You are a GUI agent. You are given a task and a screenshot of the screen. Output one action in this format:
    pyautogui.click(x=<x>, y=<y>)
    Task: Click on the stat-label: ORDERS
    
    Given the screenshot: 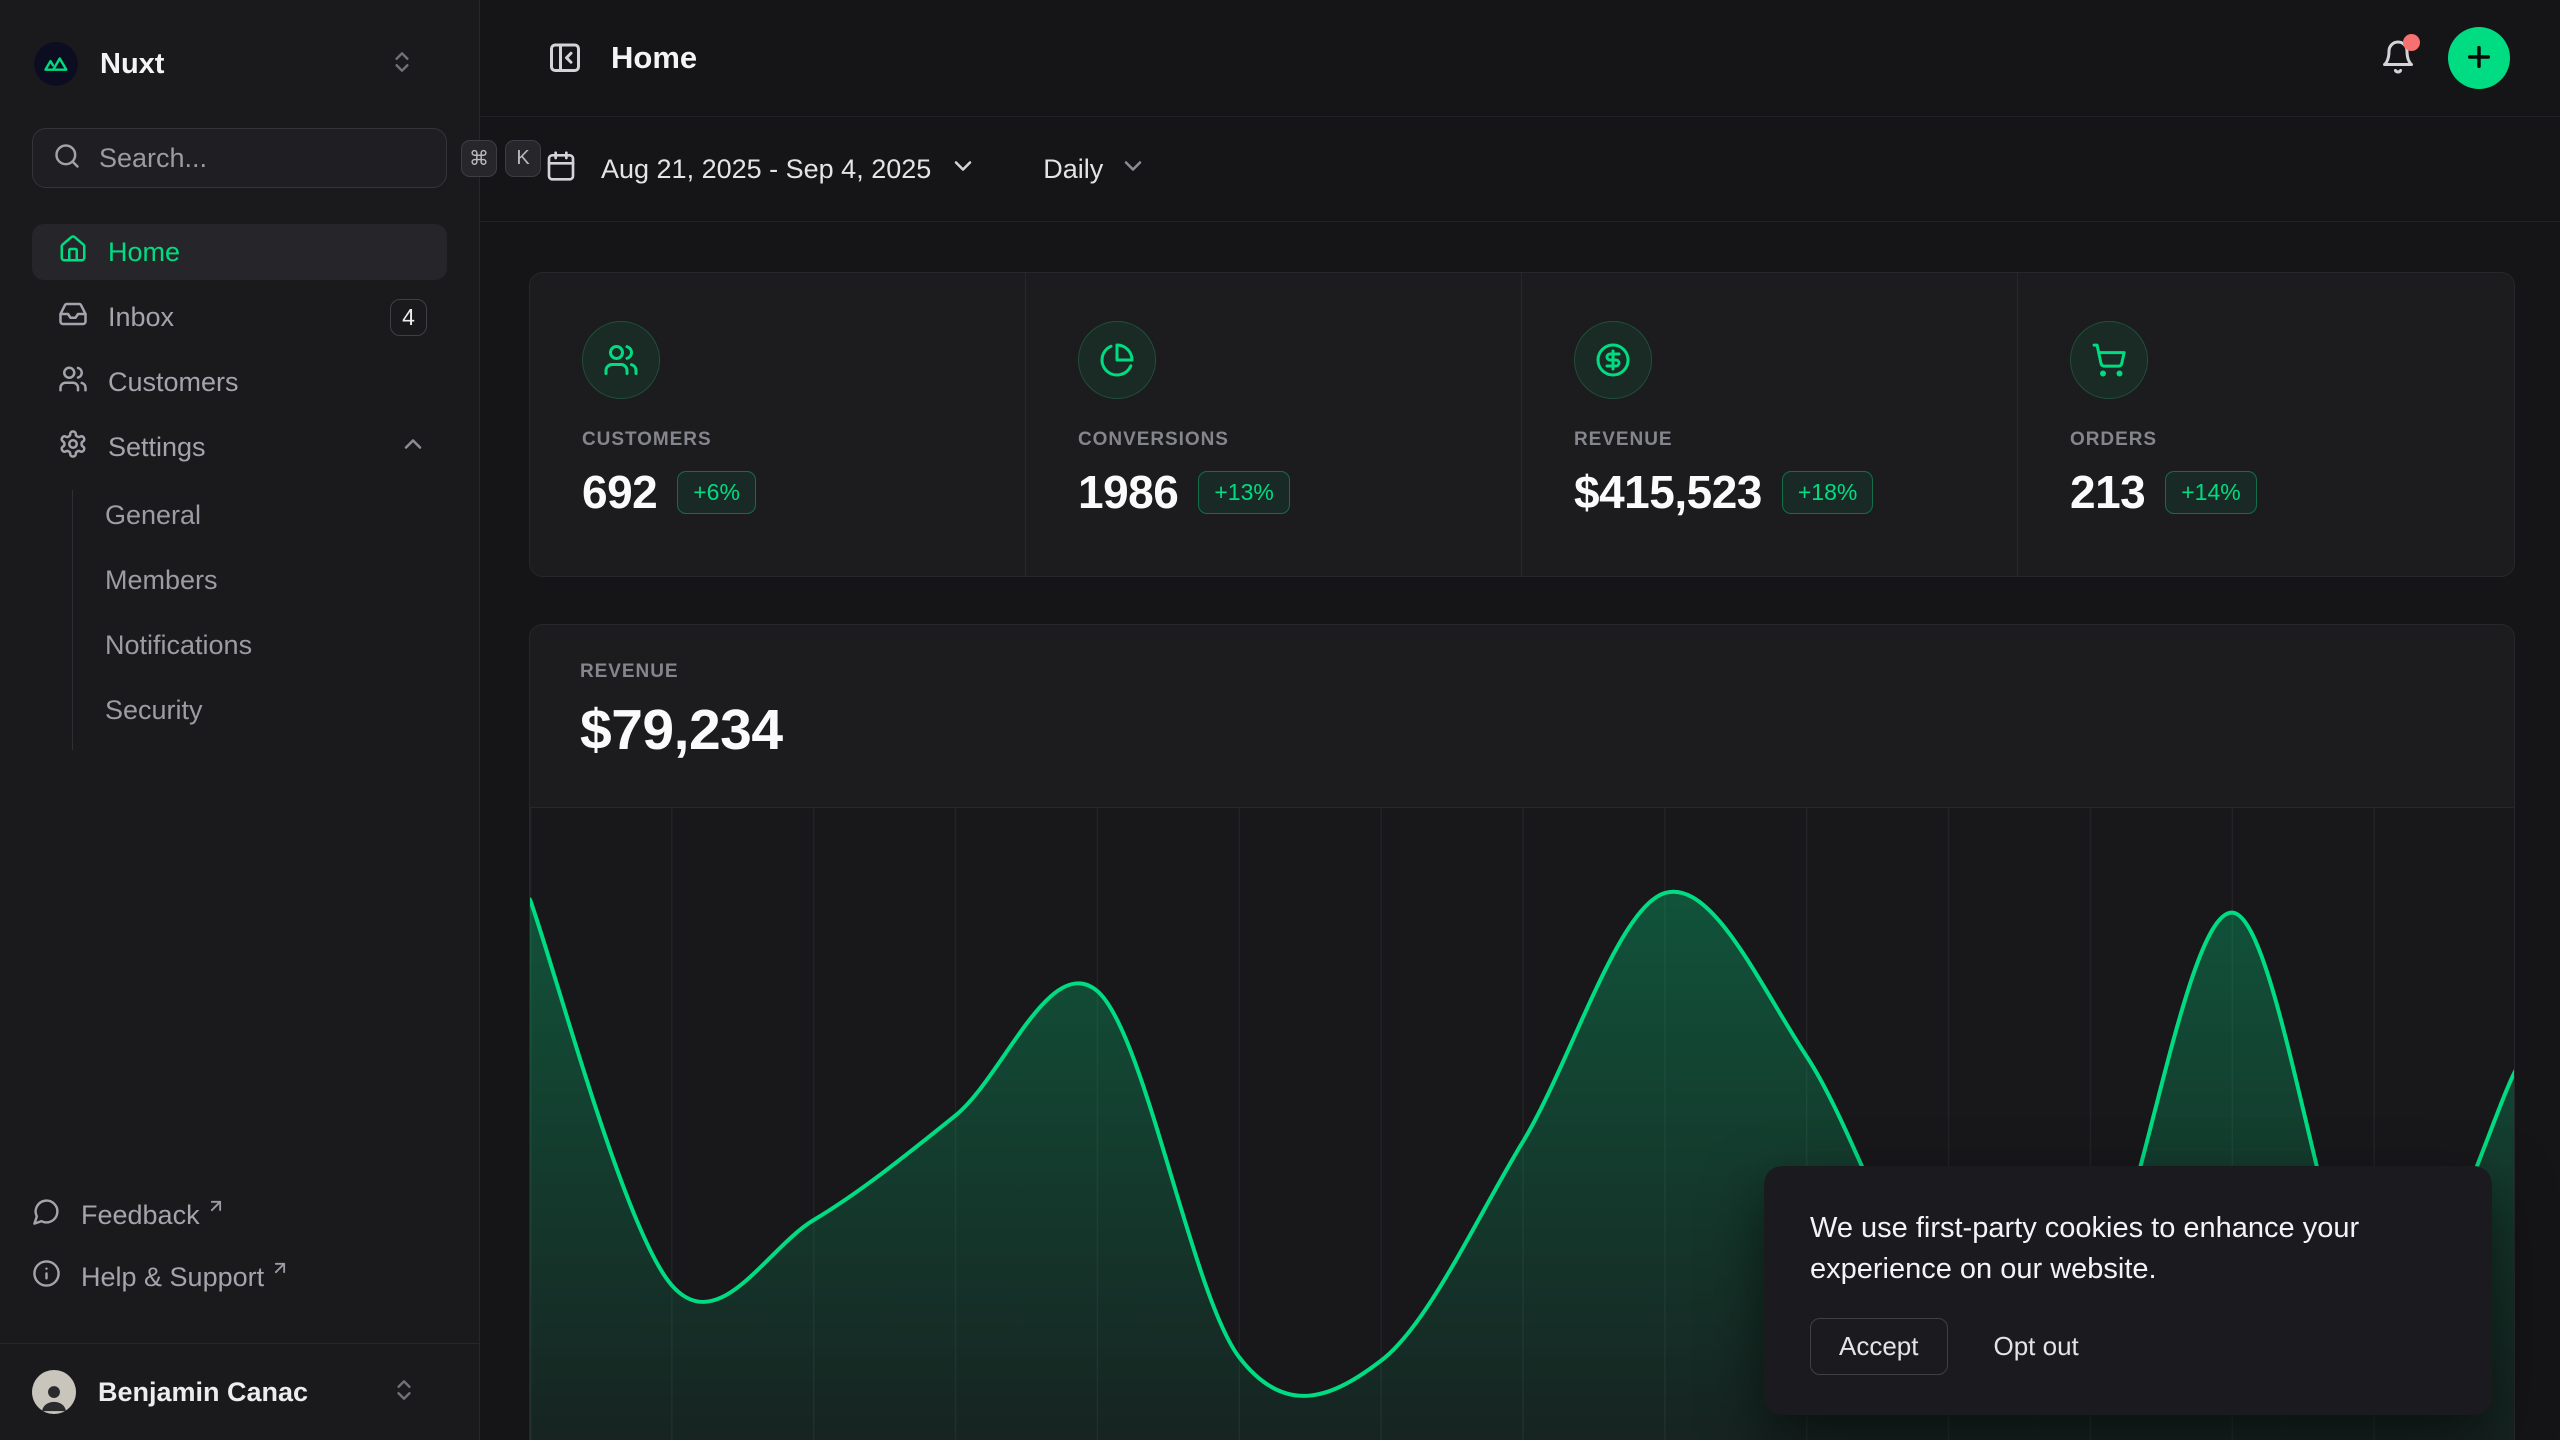 What is the action you would take?
    pyautogui.click(x=2113, y=439)
    